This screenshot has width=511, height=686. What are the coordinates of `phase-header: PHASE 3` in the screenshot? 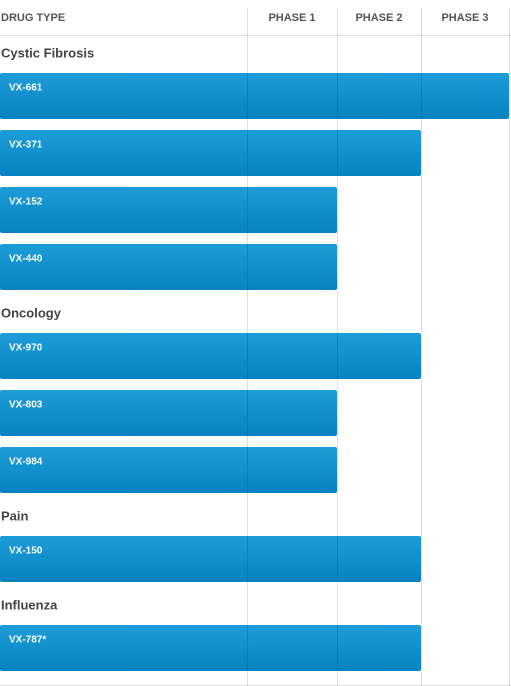 It's located at (464, 18).